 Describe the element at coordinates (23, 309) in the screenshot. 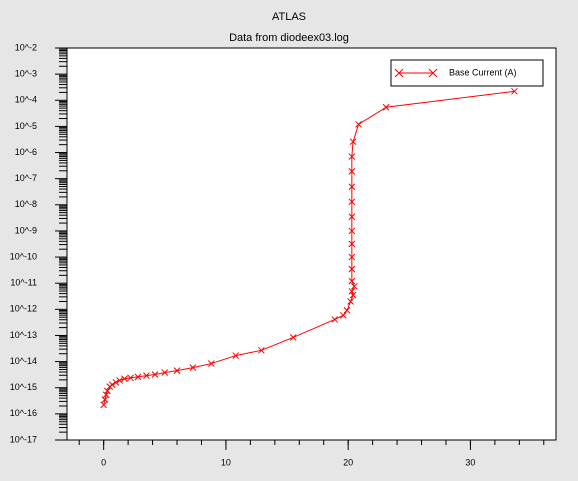

I see `y-tick-label: 10^-12` at that location.